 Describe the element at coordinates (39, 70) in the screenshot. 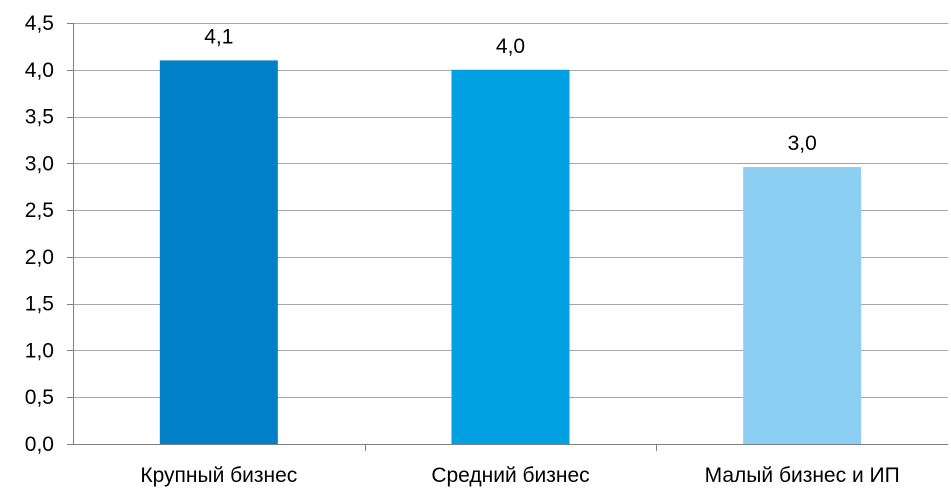

I see `y-tick-label: 4,0` at that location.